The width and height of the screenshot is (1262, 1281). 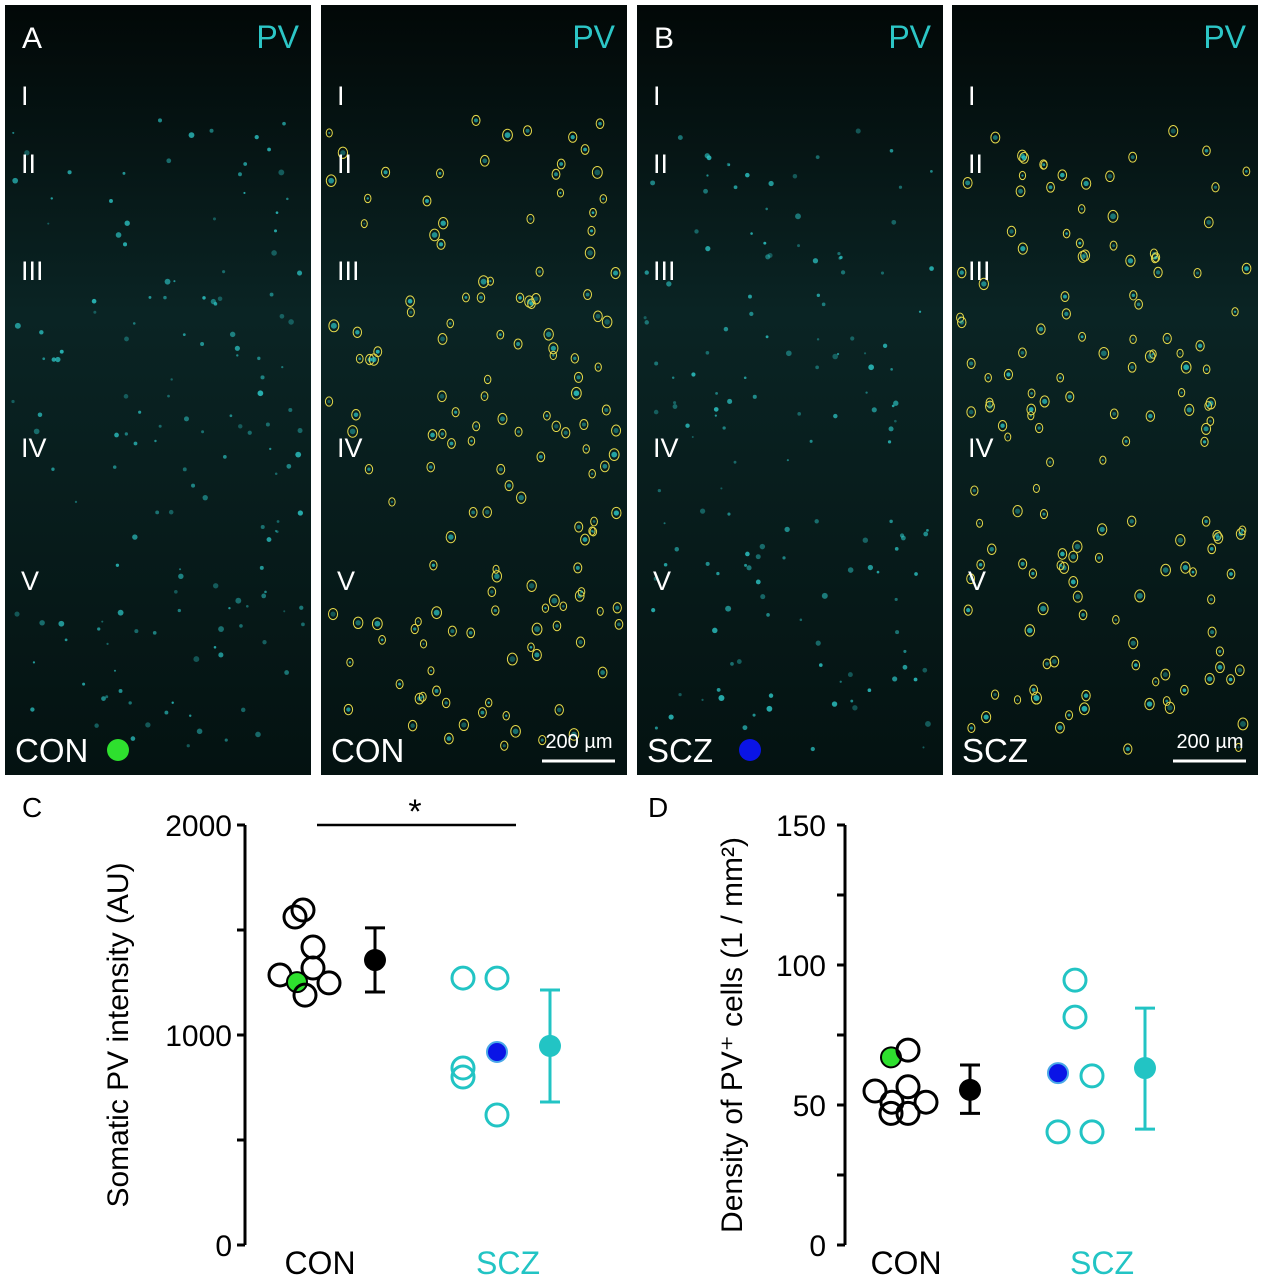 What do you see at coordinates (666, 448) in the screenshot?
I see `layer-label: IV` at bounding box center [666, 448].